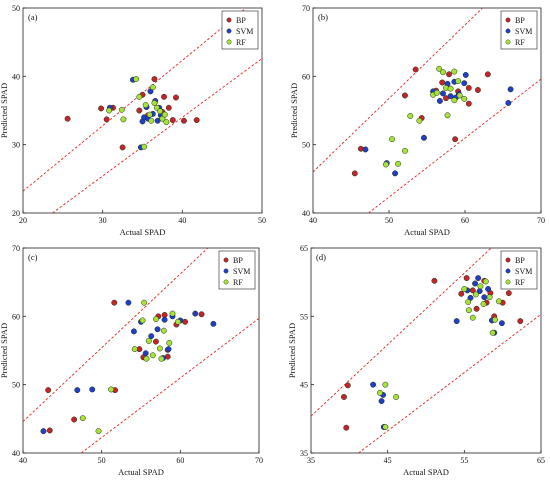 Image resolution: width=550 pixels, height=480 pixels. Describe the element at coordinates (304, 248) in the screenshot. I see `y-tick-label: 65` at that location.